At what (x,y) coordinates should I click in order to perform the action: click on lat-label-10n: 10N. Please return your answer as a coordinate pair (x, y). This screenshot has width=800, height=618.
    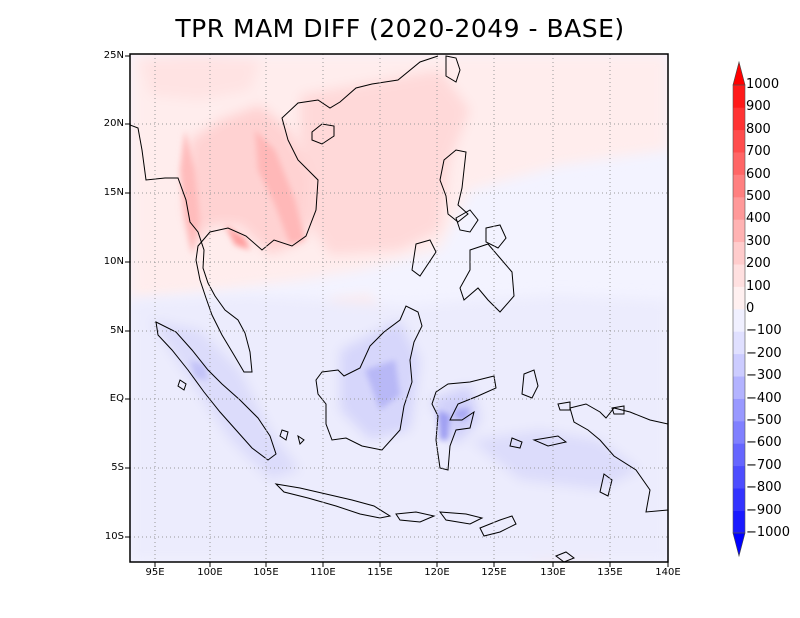
    Looking at the image, I should click on (113, 261).